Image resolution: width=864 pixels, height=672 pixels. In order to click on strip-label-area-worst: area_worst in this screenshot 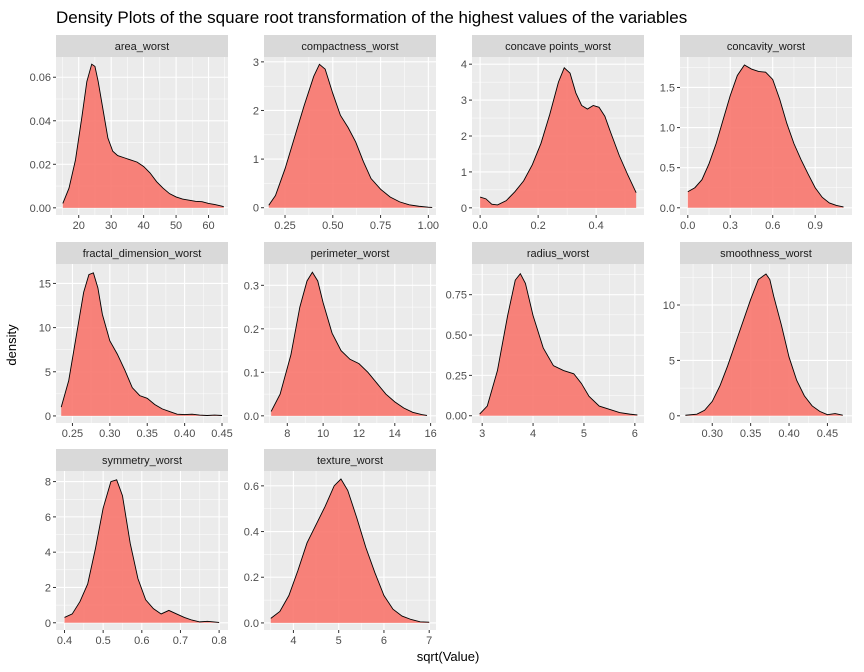, I will do `click(142, 47)`.